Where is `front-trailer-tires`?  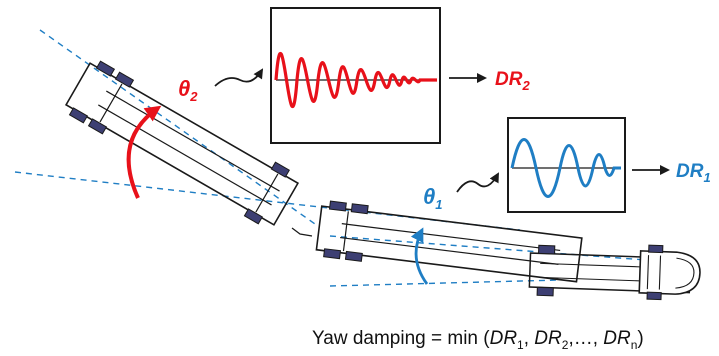
front-trailer-tires is located at coordinates (346, 231).